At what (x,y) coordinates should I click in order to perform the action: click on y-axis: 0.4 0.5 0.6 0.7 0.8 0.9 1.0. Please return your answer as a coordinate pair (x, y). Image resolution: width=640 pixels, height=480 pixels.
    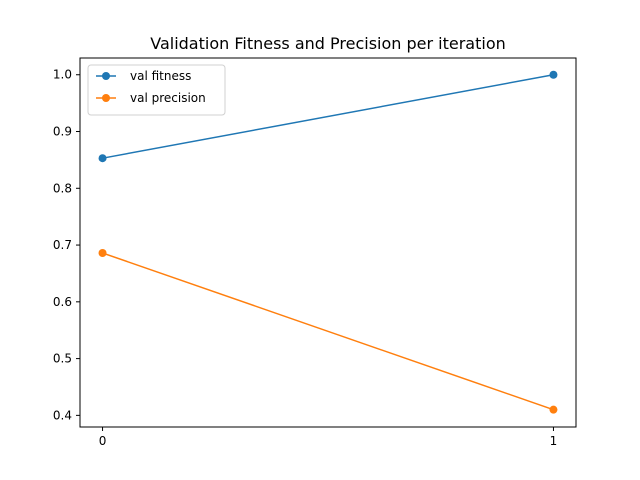
    Looking at the image, I should click on (66, 245).